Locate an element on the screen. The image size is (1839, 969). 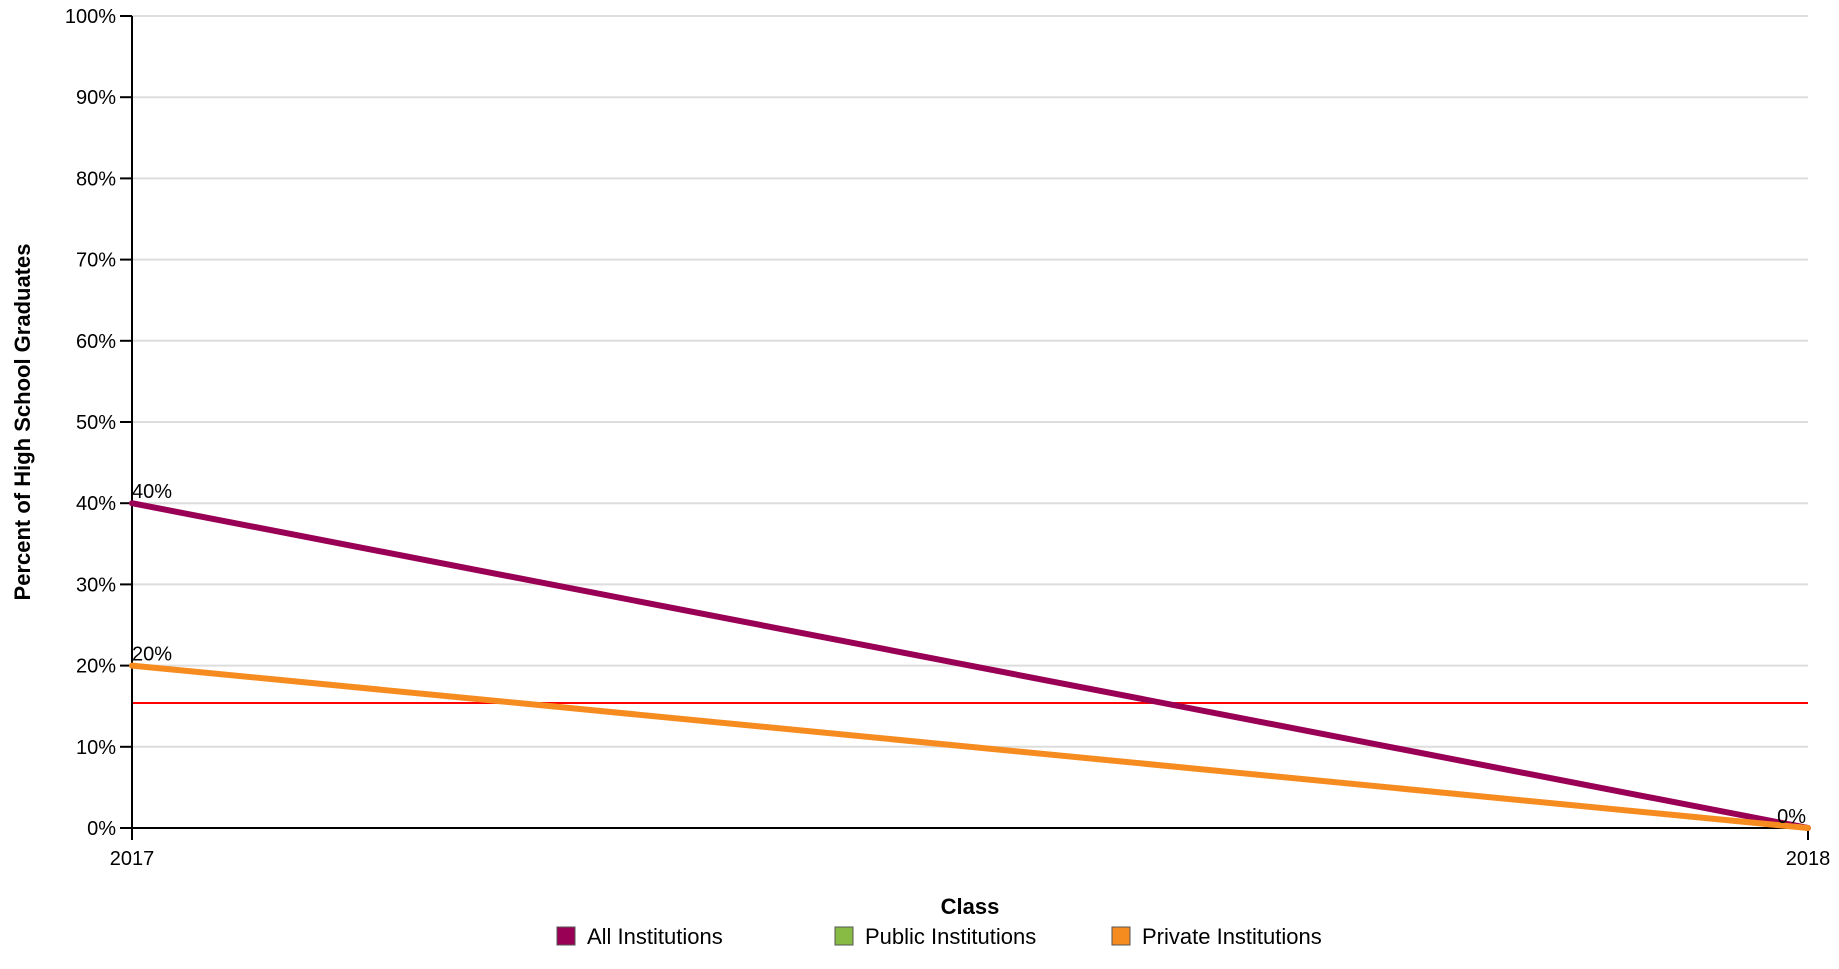
data-label: 0% is located at coordinates (1791, 817).